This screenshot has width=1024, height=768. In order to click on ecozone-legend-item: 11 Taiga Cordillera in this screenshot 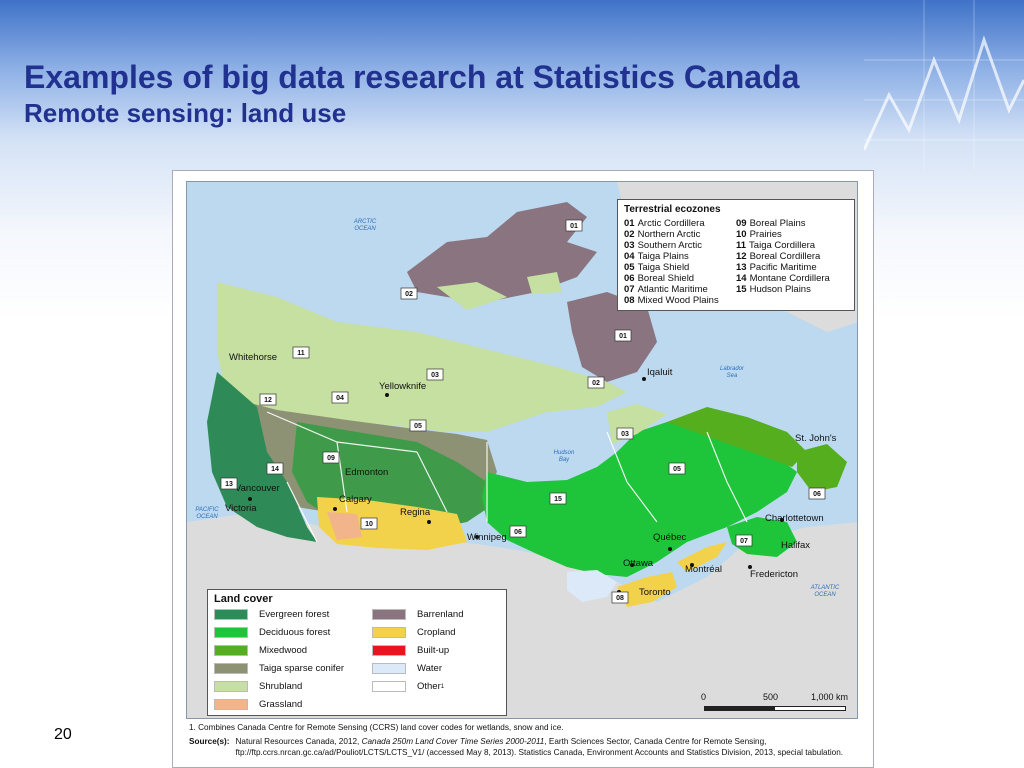, I will do `click(776, 245)`.